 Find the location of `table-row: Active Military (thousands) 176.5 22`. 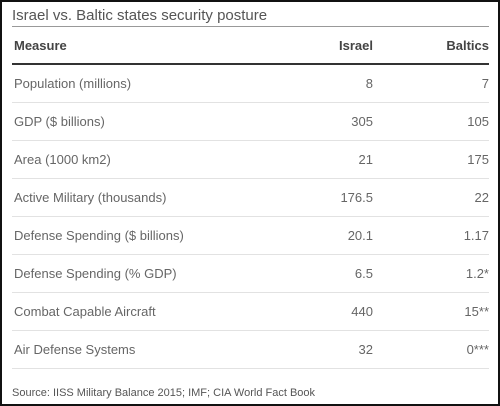

table-row: Active Military (thousands) 176.5 22 is located at coordinates (250, 197).